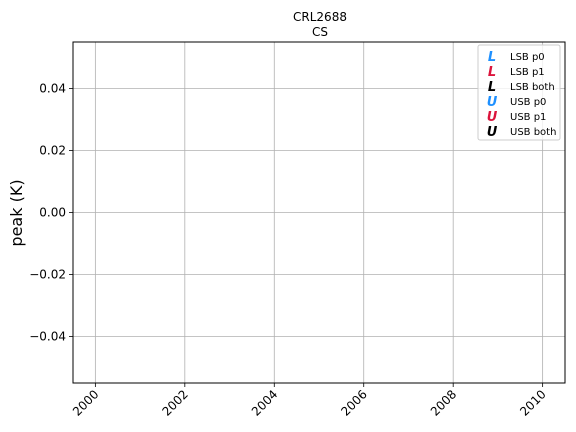 The width and height of the screenshot is (576, 432). What do you see at coordinates (320, 17) in the screenshot?
I see `chart-title: CRL2688` at bounding box center [320, 17].